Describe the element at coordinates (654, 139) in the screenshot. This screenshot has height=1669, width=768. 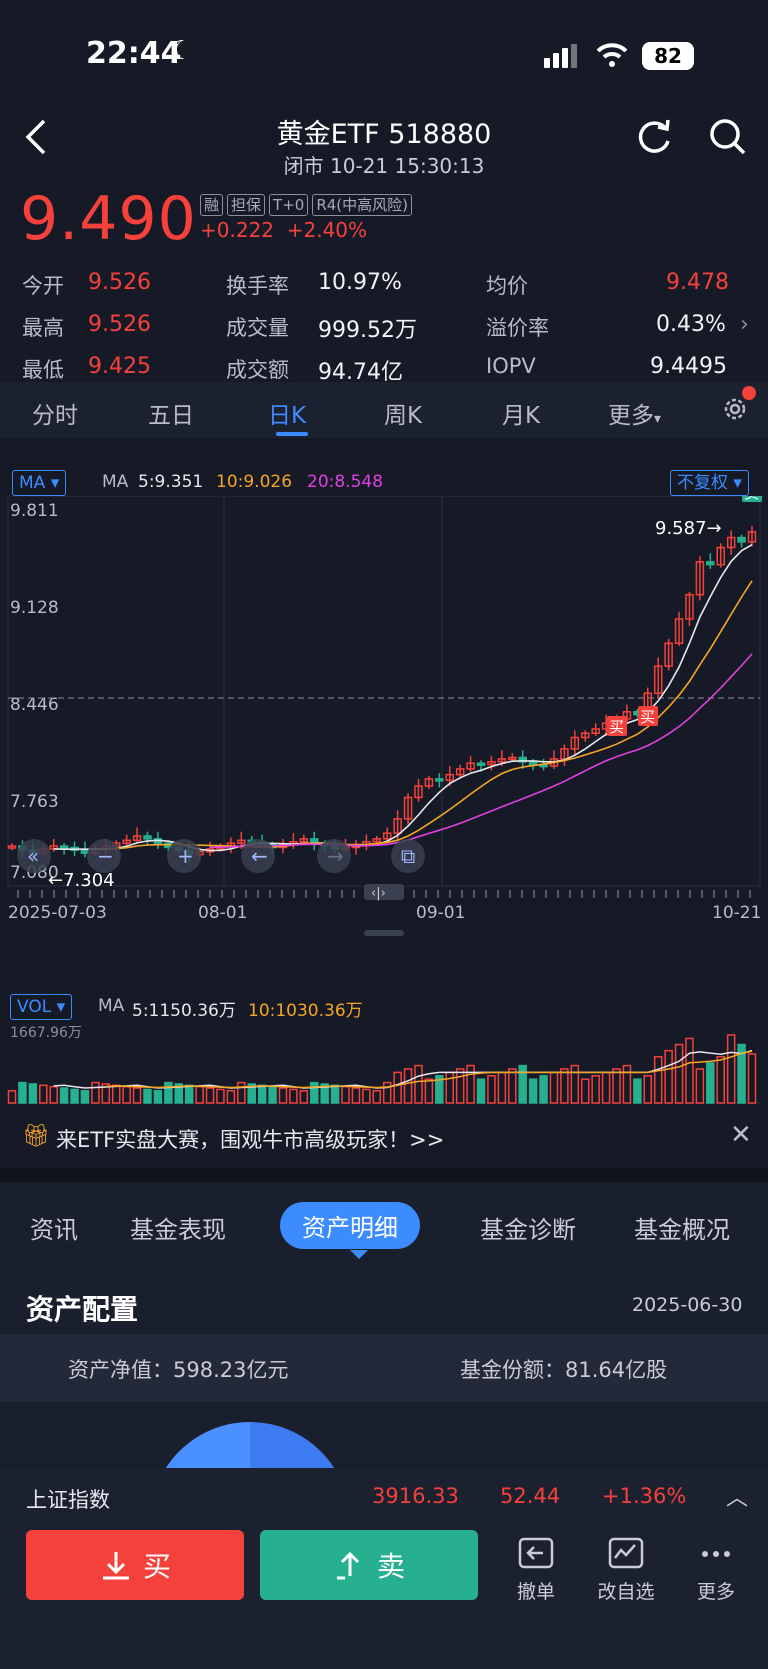
I see `refresh-icon` at that location.